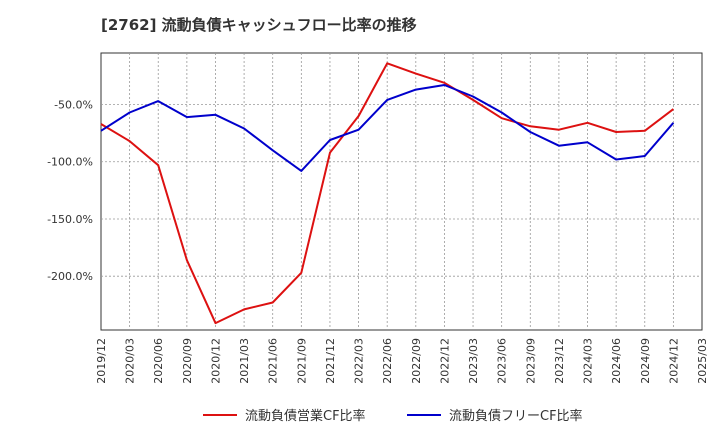  Describe the element at coordinates (130, 361) in the screenshot. I see `x-tick-label: 2020/03` at that location.